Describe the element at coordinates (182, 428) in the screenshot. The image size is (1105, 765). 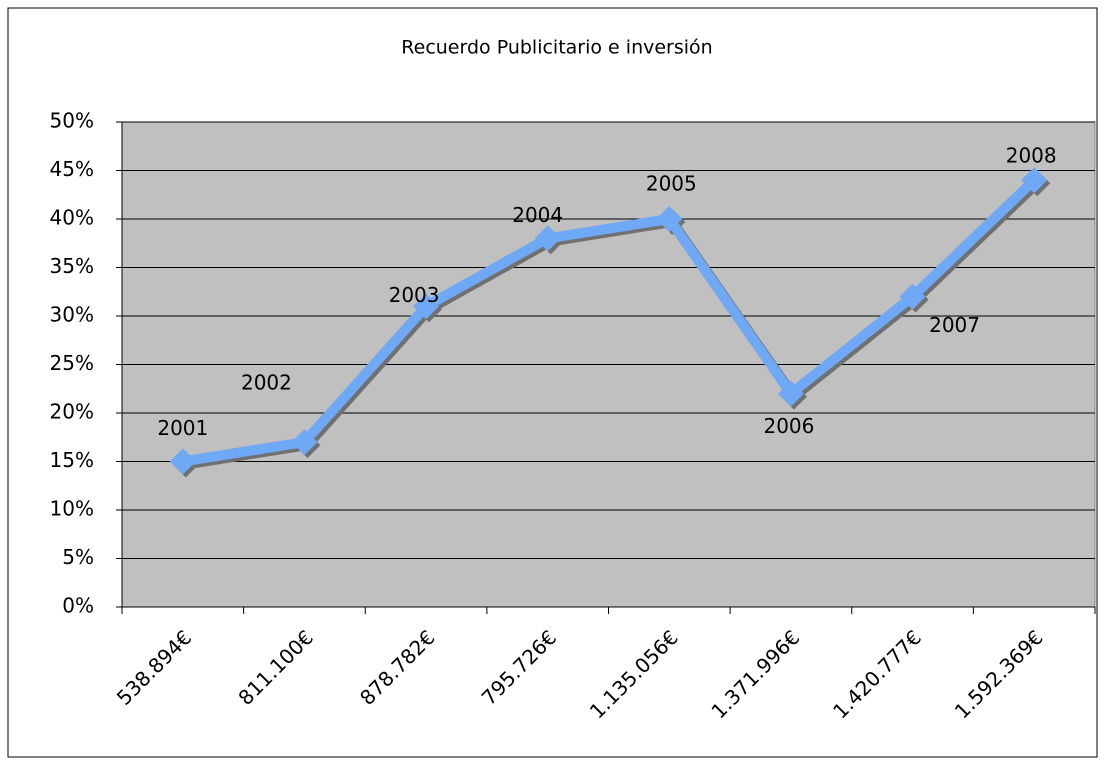
I see `point-label: 2001` at that location.